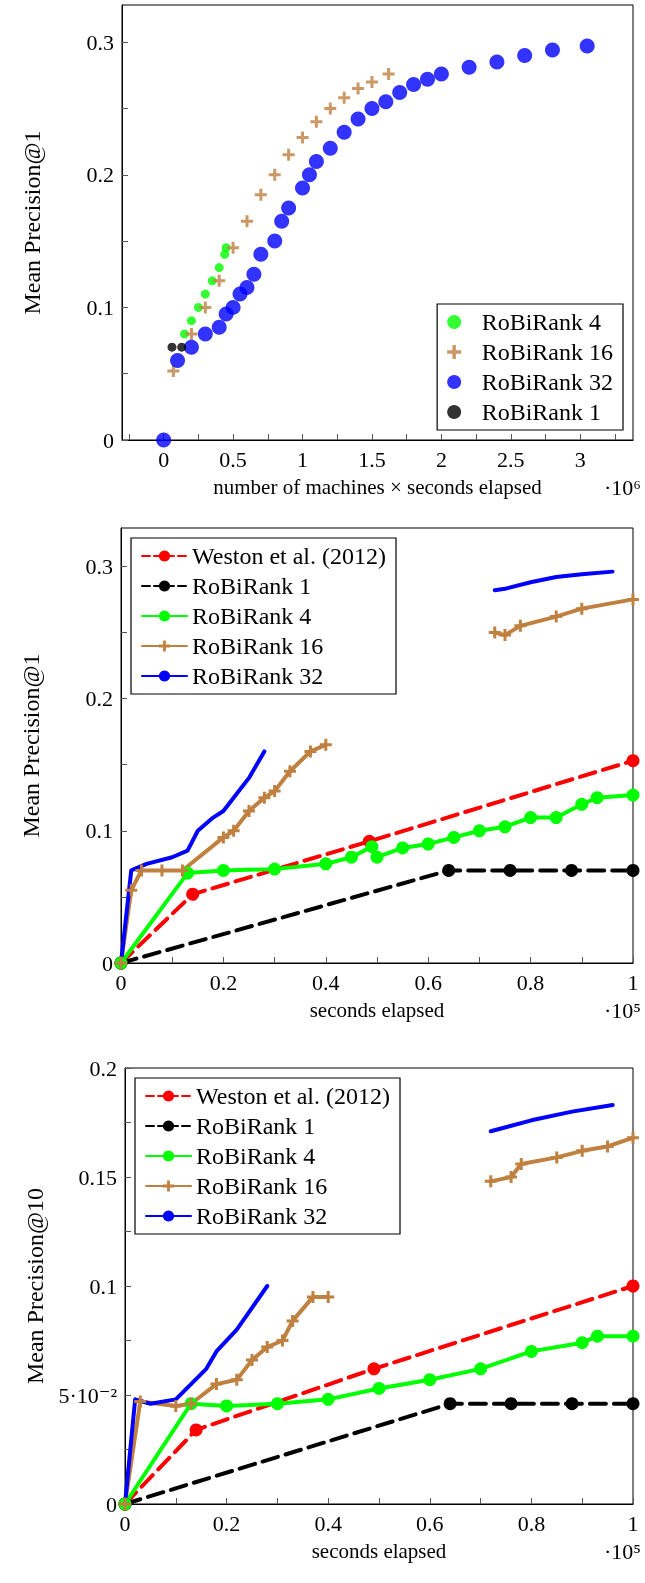 The width and height of the screenshot is (645, 1583). What do you see at coordinates (164, 459) in the screenshot?
I see `x-tick-label: 0` at bounding box center [164, 459].